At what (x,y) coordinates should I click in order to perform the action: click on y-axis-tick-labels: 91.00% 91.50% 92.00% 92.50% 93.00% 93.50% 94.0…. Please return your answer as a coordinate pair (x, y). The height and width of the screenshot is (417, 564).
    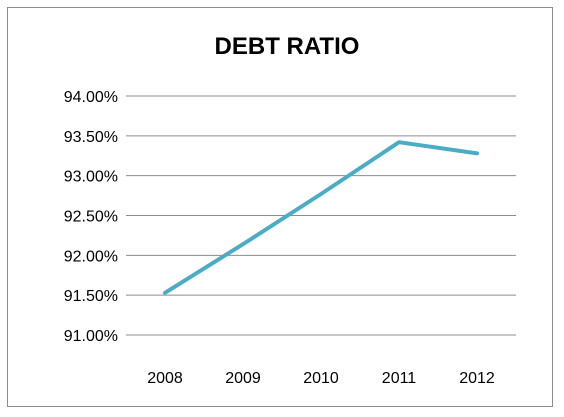
    Looking at the image, I should click on (91, 217).